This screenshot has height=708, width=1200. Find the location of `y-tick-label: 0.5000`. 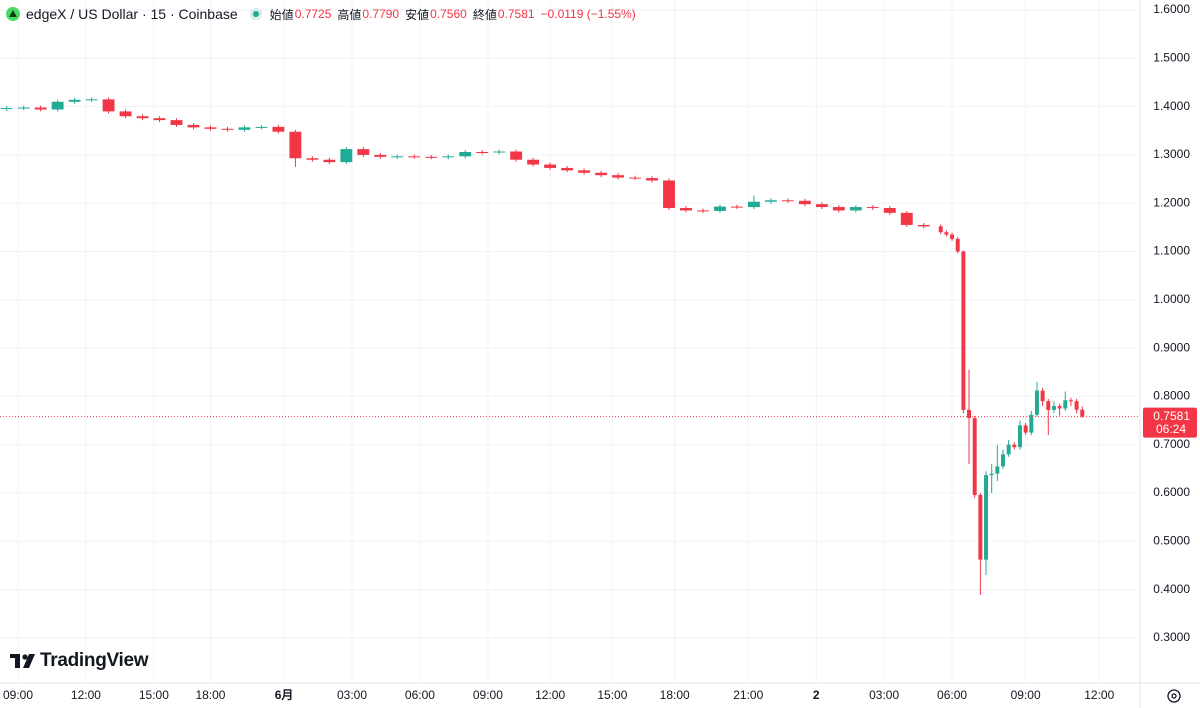

y-tick-label: 0.5000 is located at coordinates (1171, 540).